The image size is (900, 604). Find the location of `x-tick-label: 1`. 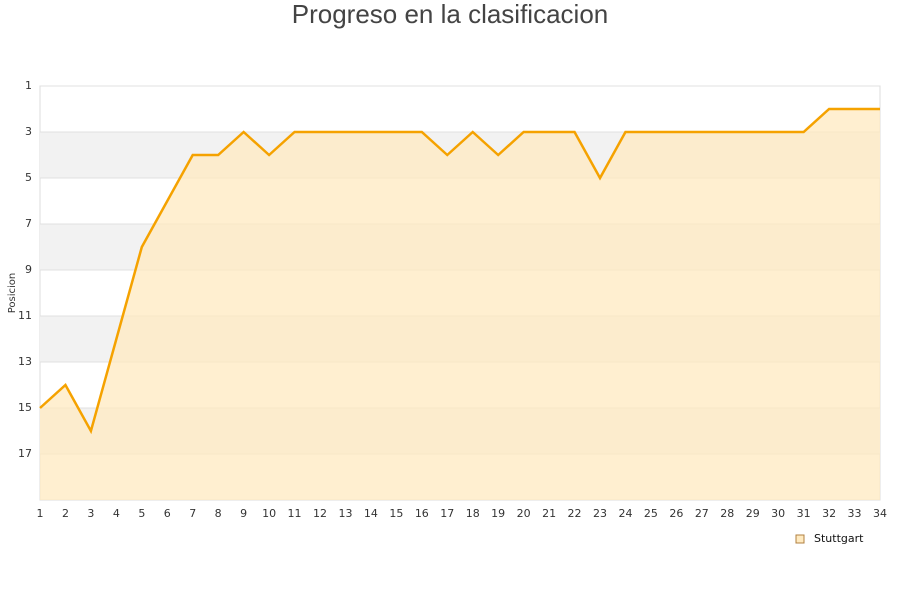

x-tick-label: 1 is located at coordinates (40, 513).